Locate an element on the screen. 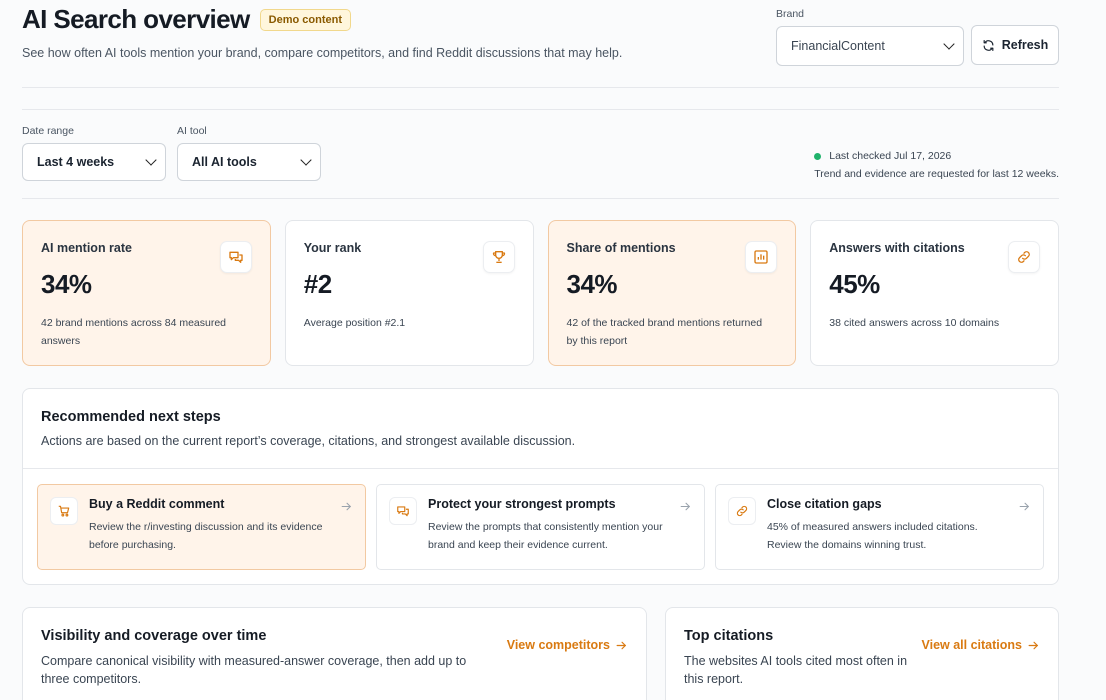 The height and width of the screenshot is (700, 1106). refresh-label: Refresh is located at coordinates (1025, 45).